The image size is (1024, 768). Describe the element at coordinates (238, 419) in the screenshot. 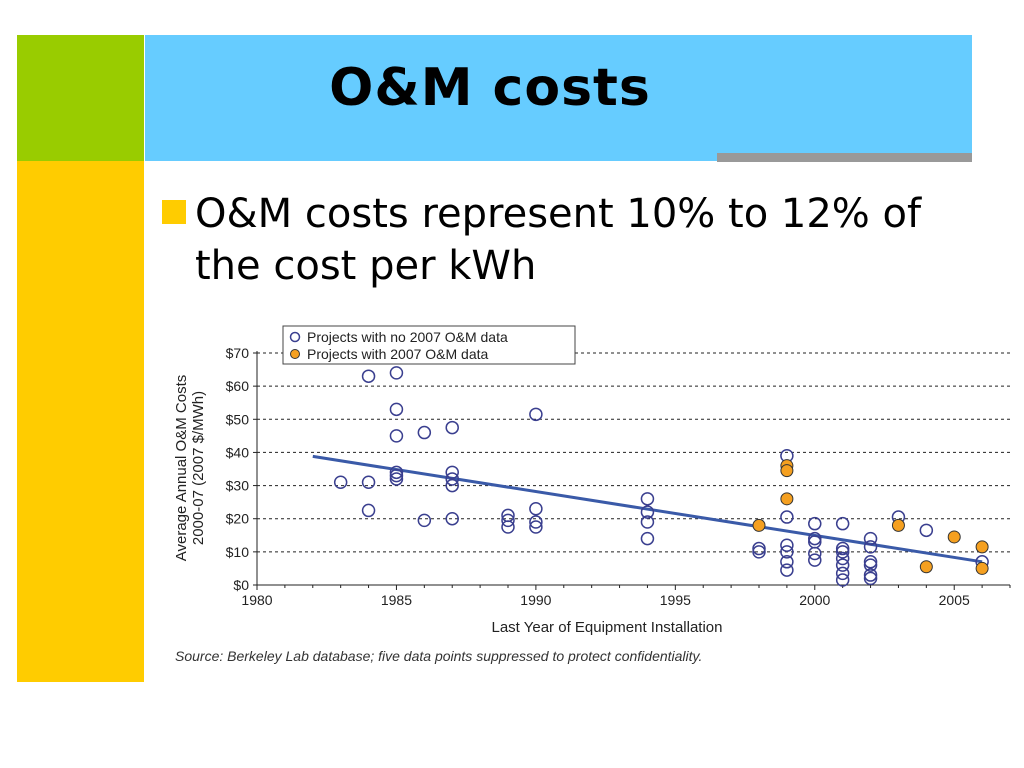

I see `y-tick-label: $50` at that location.